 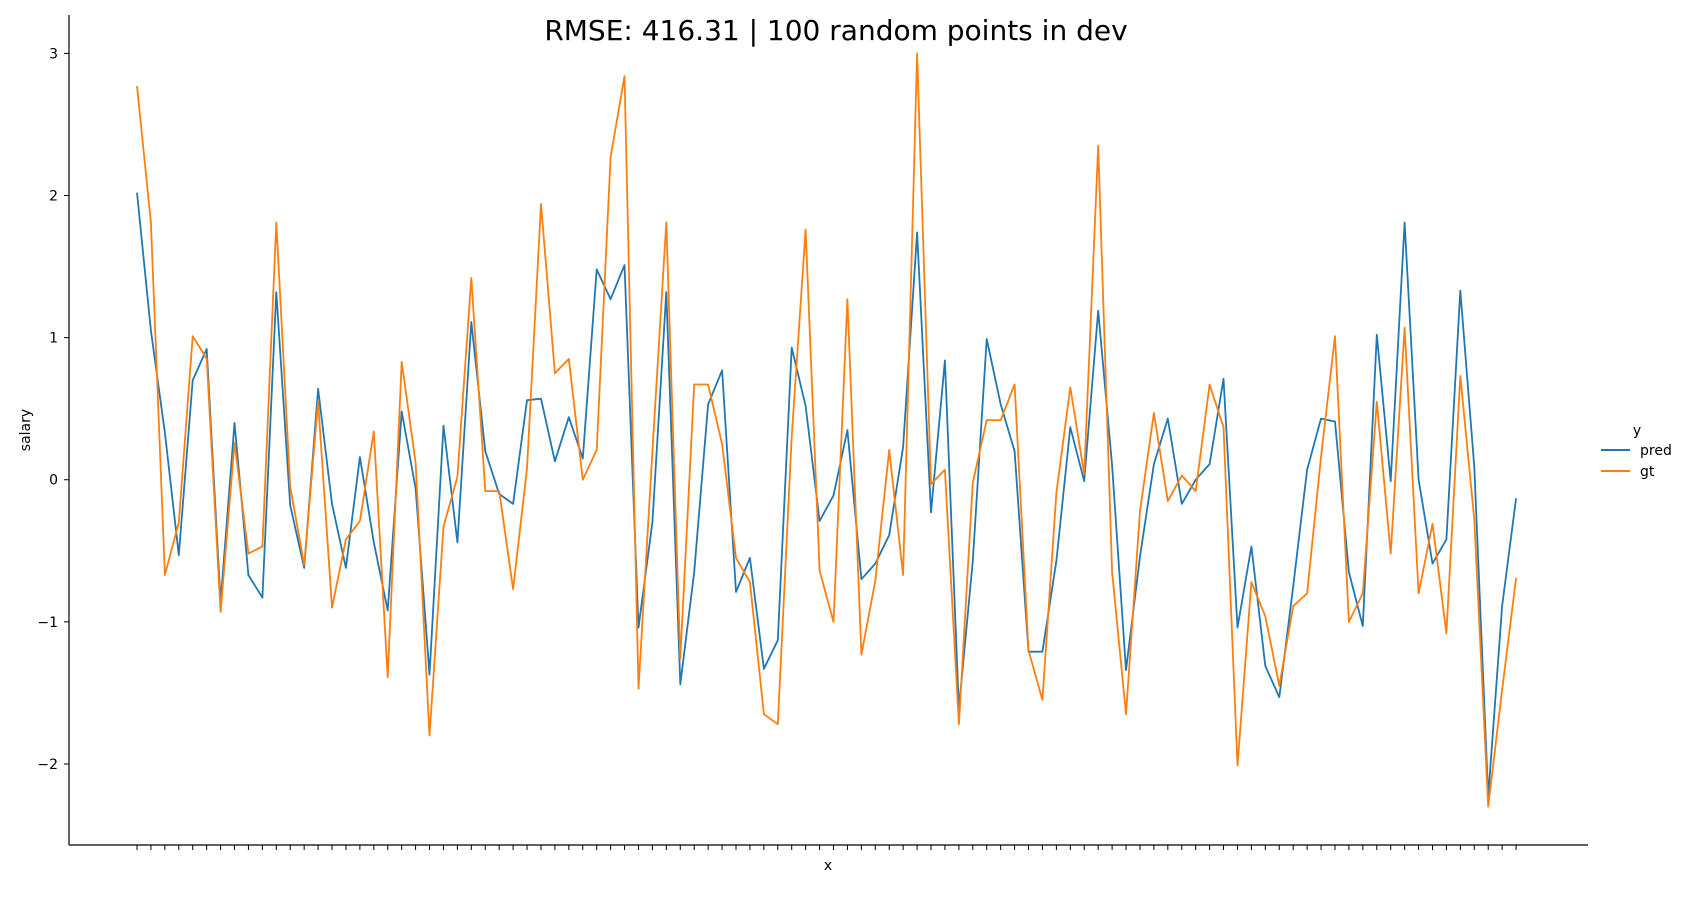 What do you see at coordinates (26, 430) in the screenshot?
I see `y-axis-label: salary` at bounding box center [26, 430].